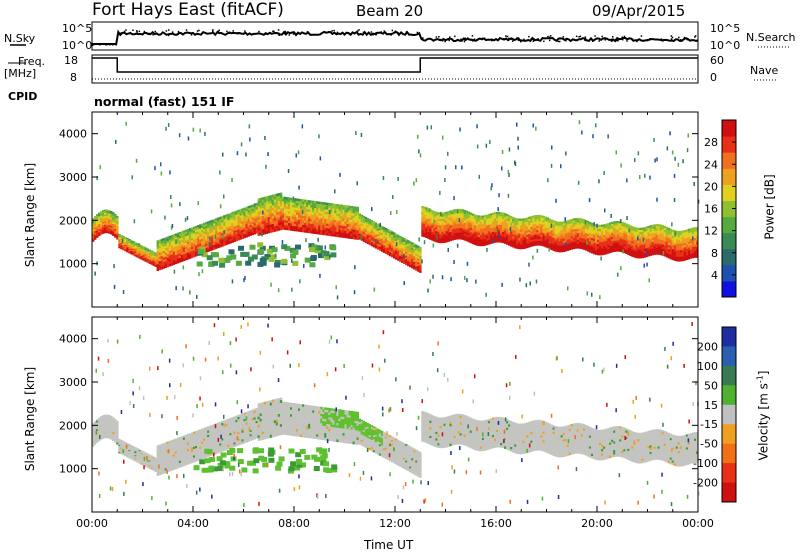 The image size is (800, 554). Describe the element at coordinates (204, 255) in the screenshot. I see `power-lower-echo` at that location.